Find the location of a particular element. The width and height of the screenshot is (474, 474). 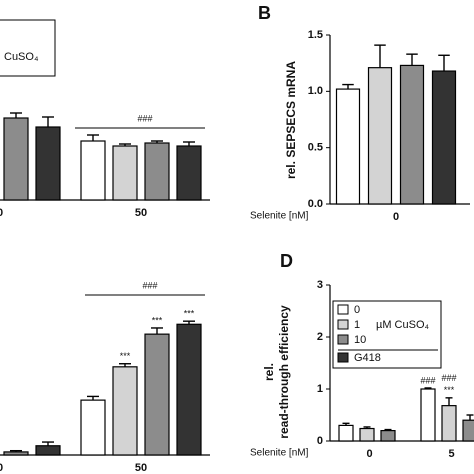

y-tick-label: 0.5 is located at coordinates (315, 148).